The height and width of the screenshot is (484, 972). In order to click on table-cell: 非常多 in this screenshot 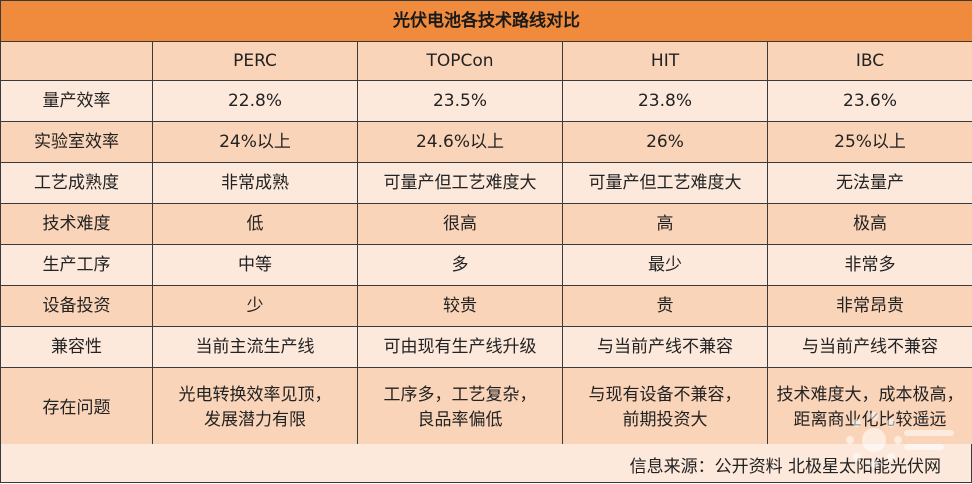, I will do `click(869, 265)`.